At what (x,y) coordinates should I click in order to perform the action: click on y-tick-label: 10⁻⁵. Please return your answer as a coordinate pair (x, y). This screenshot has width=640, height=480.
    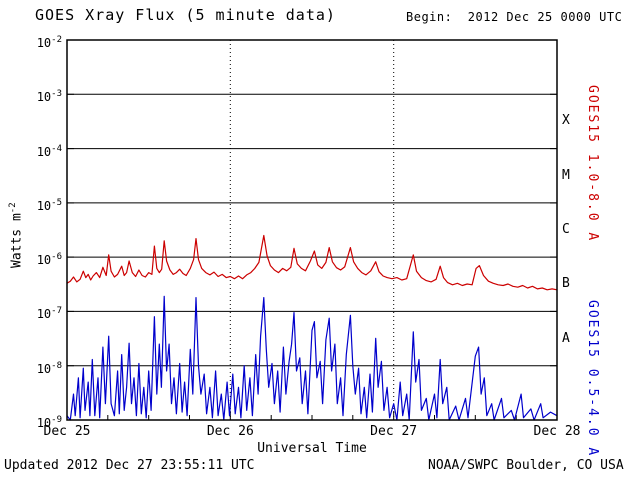
    Looking at the image, I should click on (49, 205).